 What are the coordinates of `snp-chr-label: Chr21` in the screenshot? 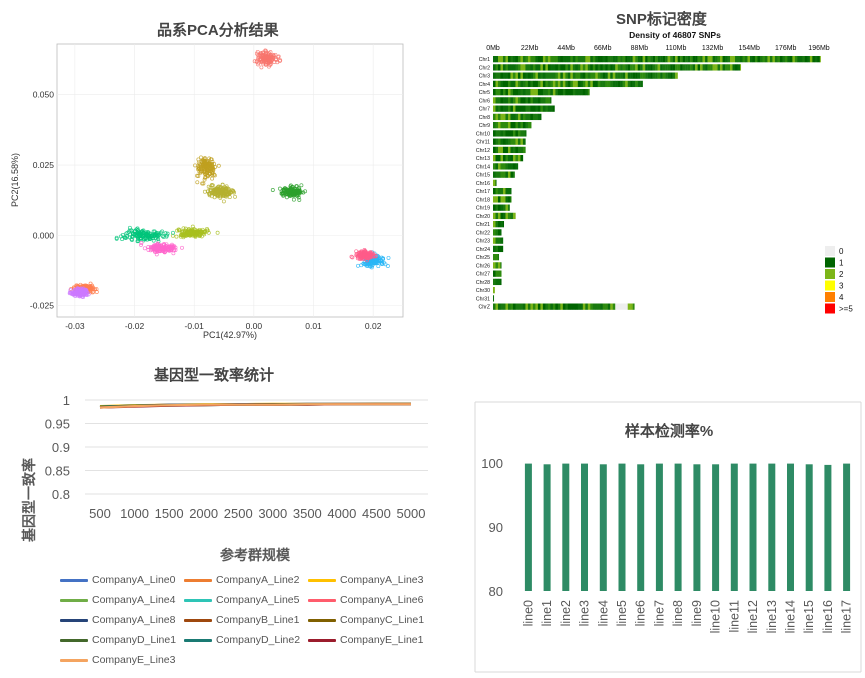 It's located at (483, 225).